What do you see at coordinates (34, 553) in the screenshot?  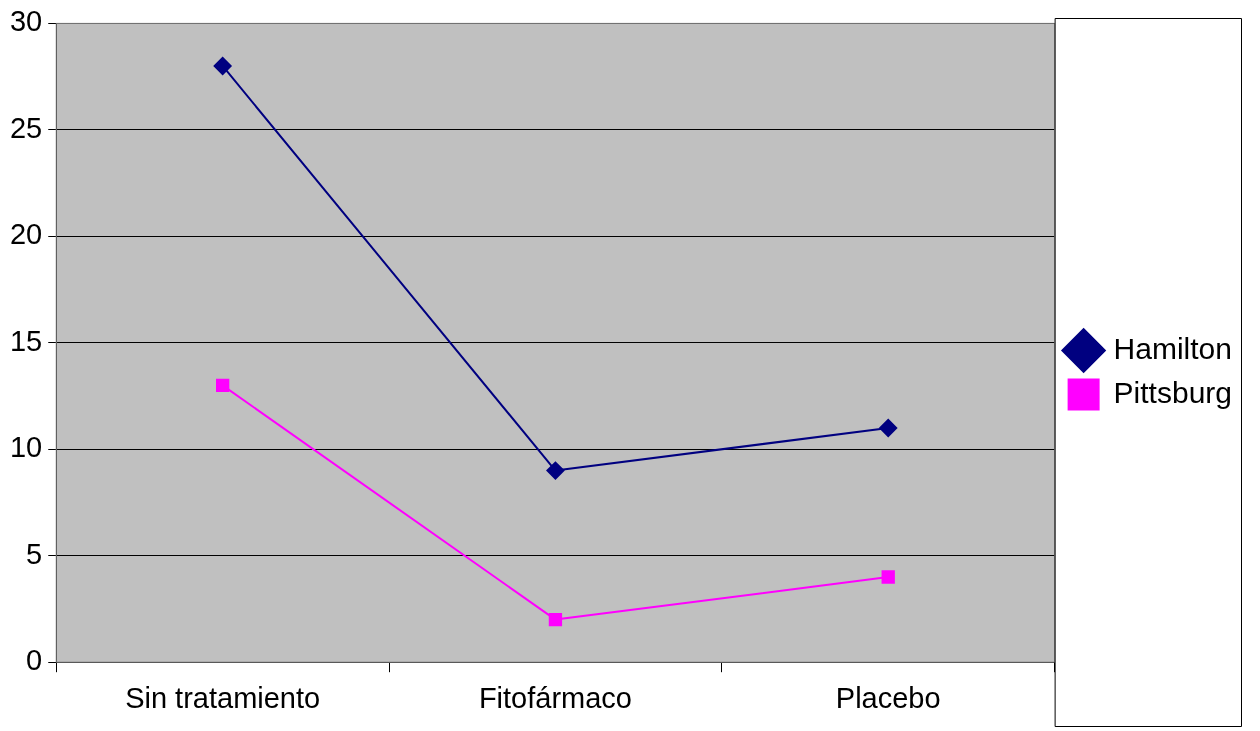 I see `y-tick-label: 5` at bounding box center [34, 553].